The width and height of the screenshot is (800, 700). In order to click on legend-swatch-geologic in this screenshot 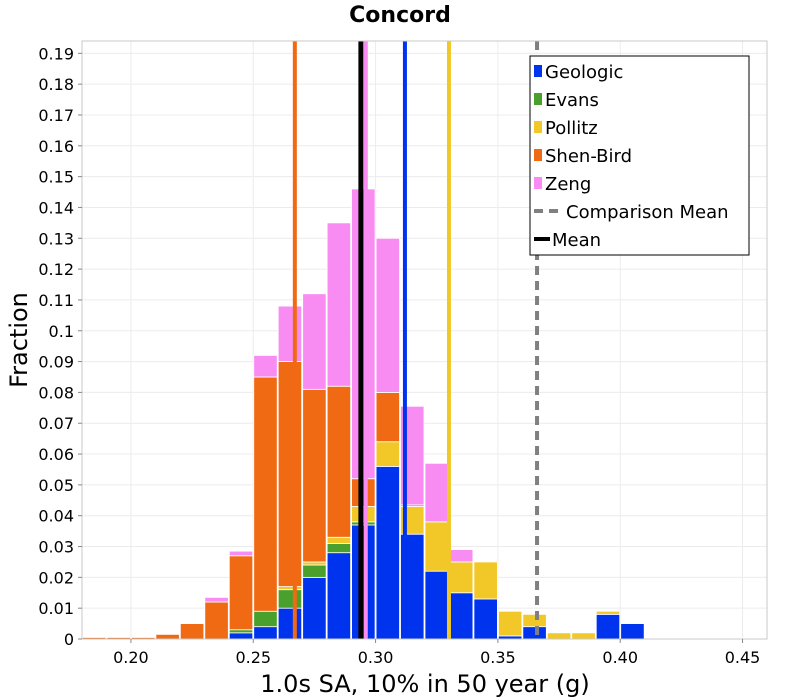, I will do `click(538, 71)`.